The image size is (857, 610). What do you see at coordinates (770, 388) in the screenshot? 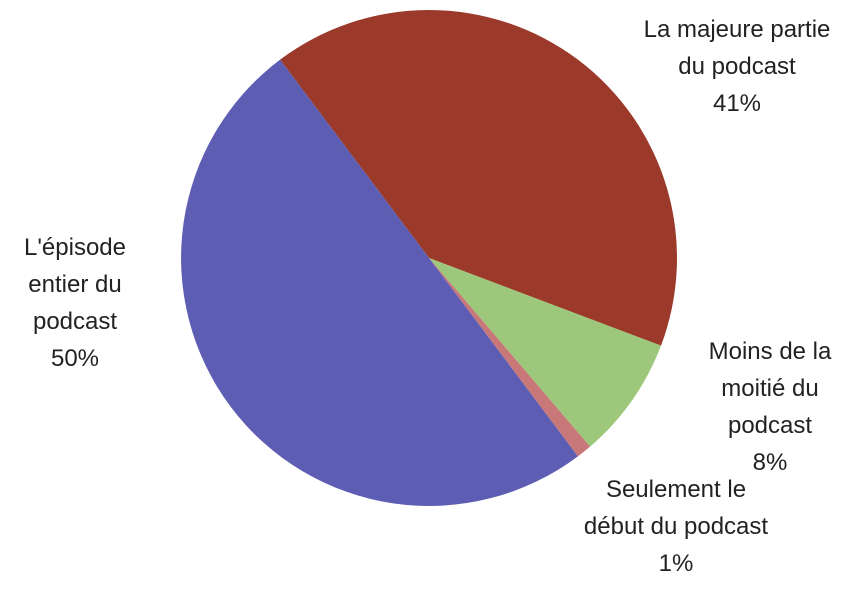
I see `category-label: Moins de la moitié du podcast` at bounding box center [770, 388].